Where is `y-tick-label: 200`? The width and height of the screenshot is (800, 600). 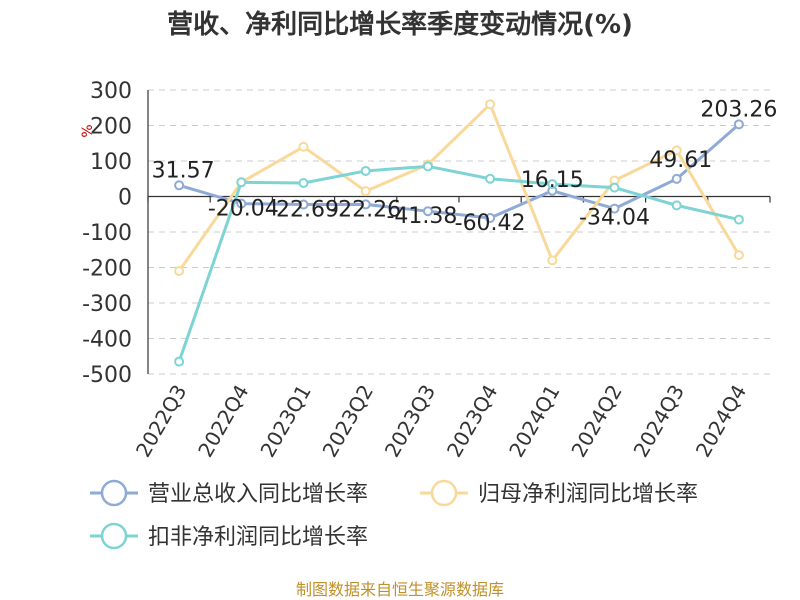 y-tick-label: 200 is located at coordinates (111, 127).